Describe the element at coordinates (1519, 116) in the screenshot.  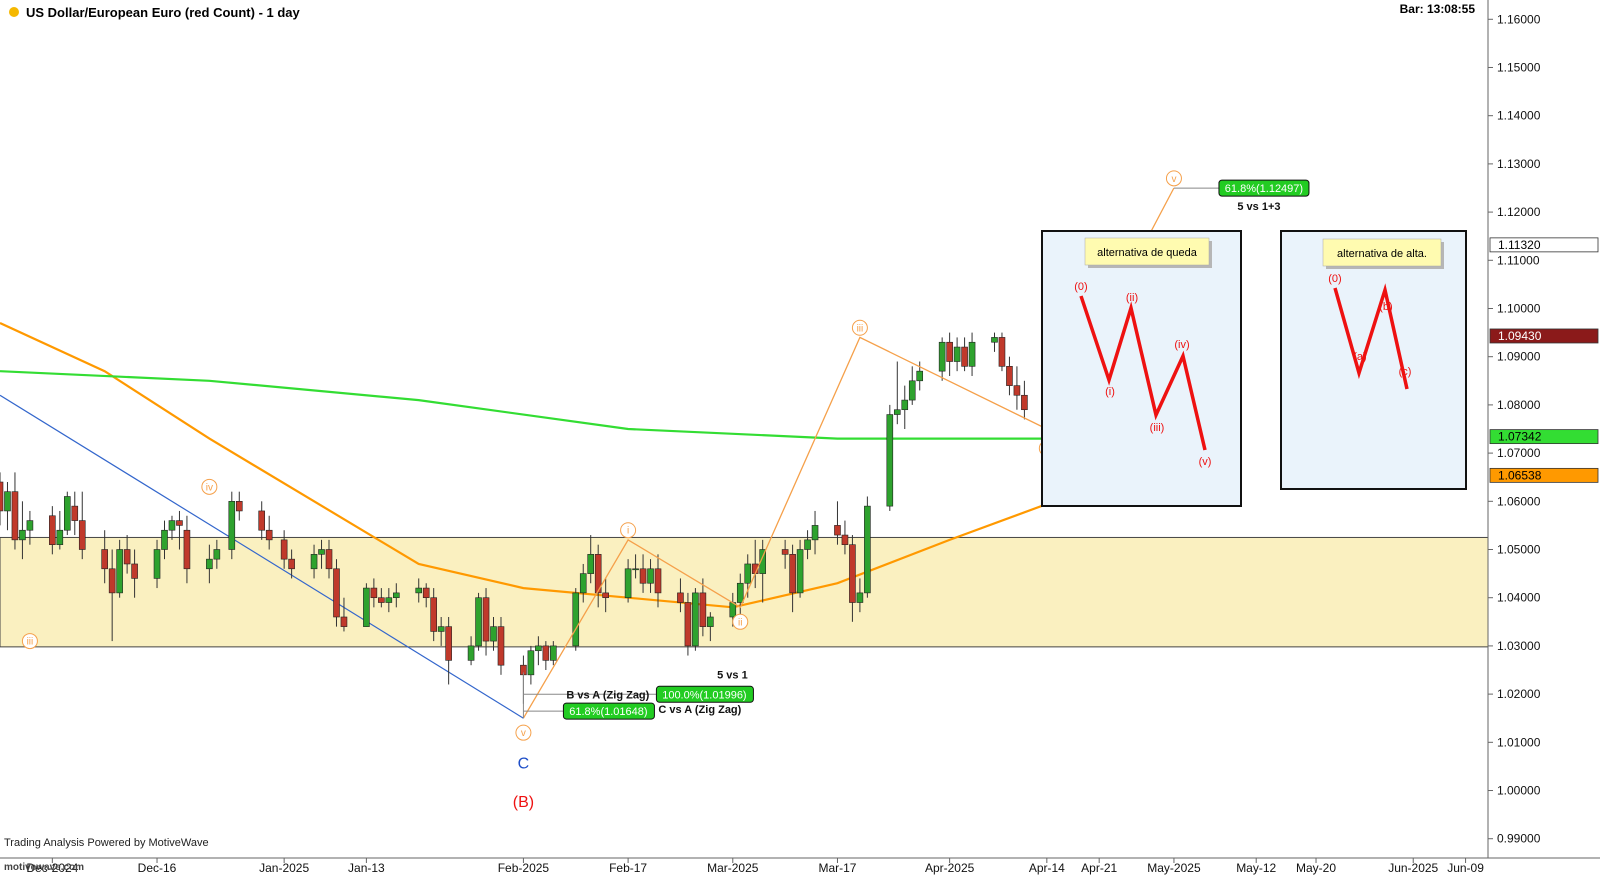
I see `y-tick-label: 1.14000` at that location.